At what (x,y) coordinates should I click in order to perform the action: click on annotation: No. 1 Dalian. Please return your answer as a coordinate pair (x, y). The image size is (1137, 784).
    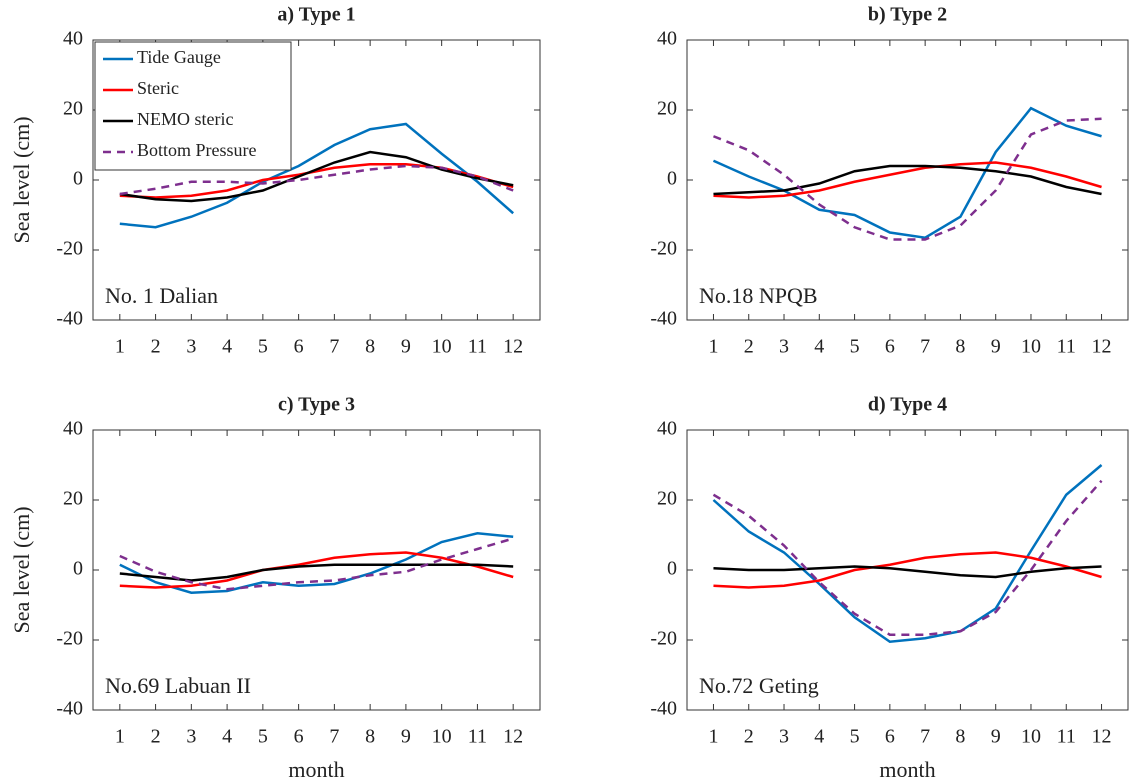
    Looking at the image, I should click on (161, 295).